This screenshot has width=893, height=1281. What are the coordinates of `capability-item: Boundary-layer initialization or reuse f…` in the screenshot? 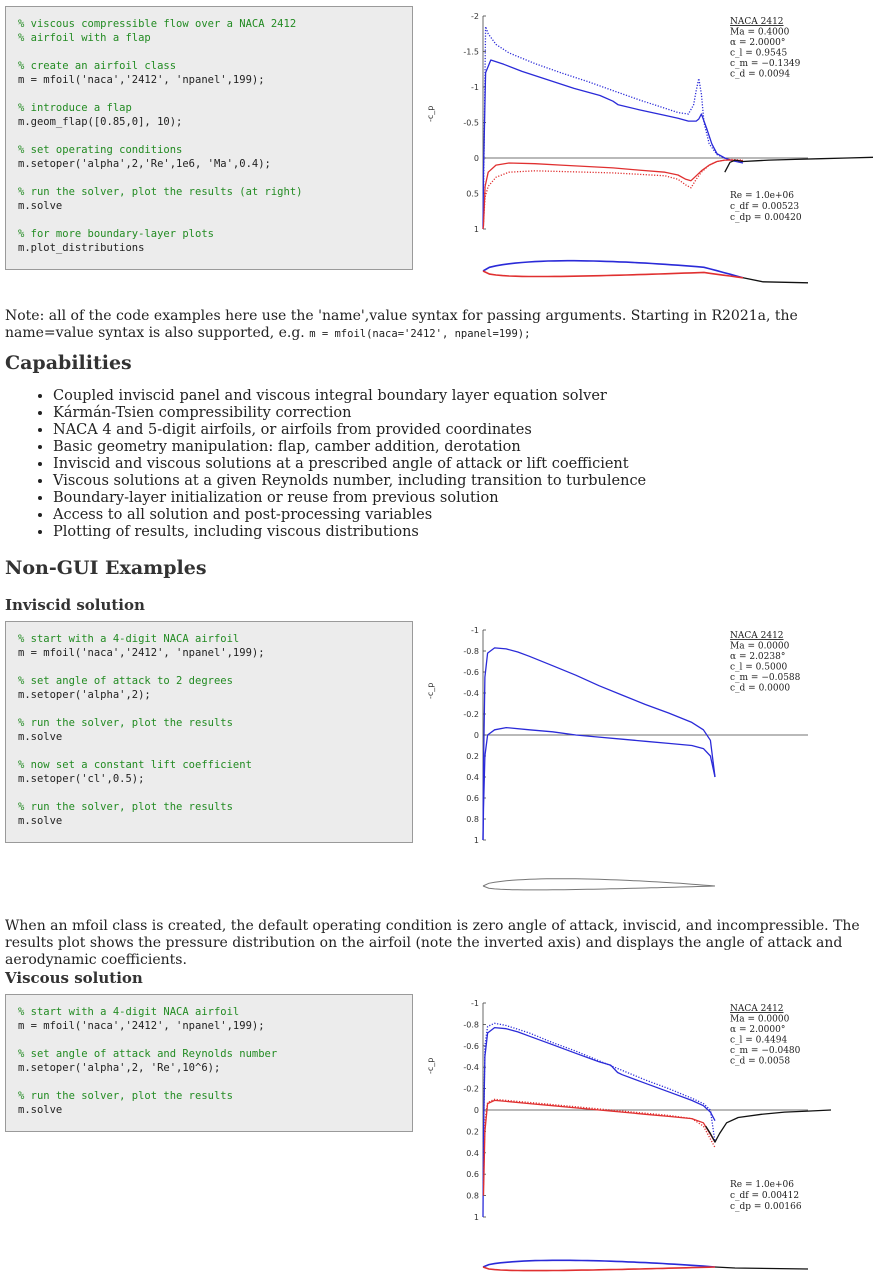 It's located at (349, 498).